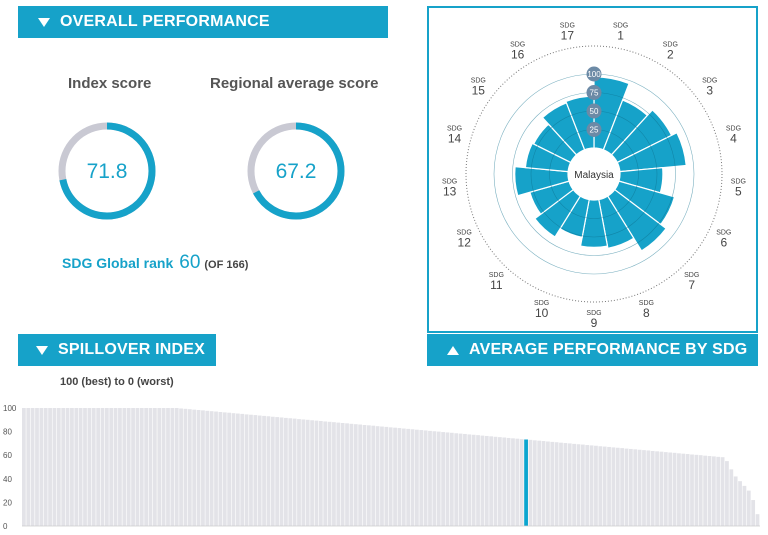 The height and width of the screenshot is (535, 768). I want to click on radar-label-number: 9, so click(594, 323).